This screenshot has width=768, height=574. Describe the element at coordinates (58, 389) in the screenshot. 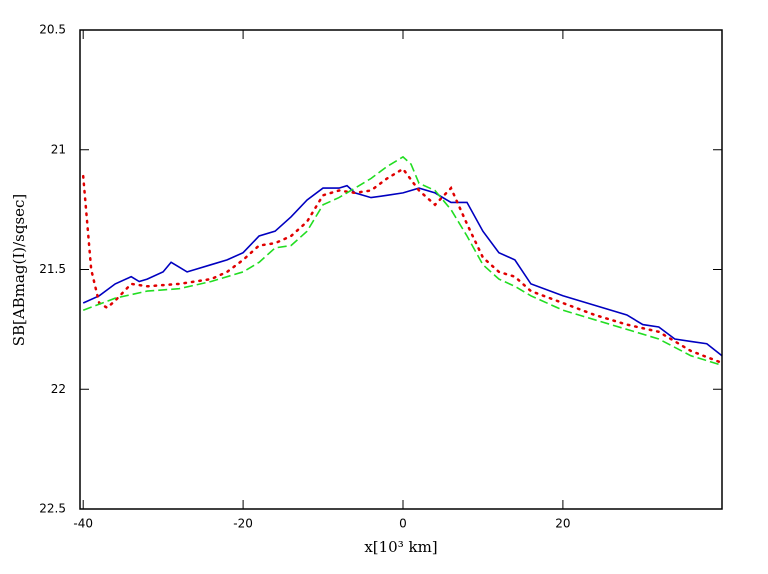

I see `y-tick-label: 22` at that location.